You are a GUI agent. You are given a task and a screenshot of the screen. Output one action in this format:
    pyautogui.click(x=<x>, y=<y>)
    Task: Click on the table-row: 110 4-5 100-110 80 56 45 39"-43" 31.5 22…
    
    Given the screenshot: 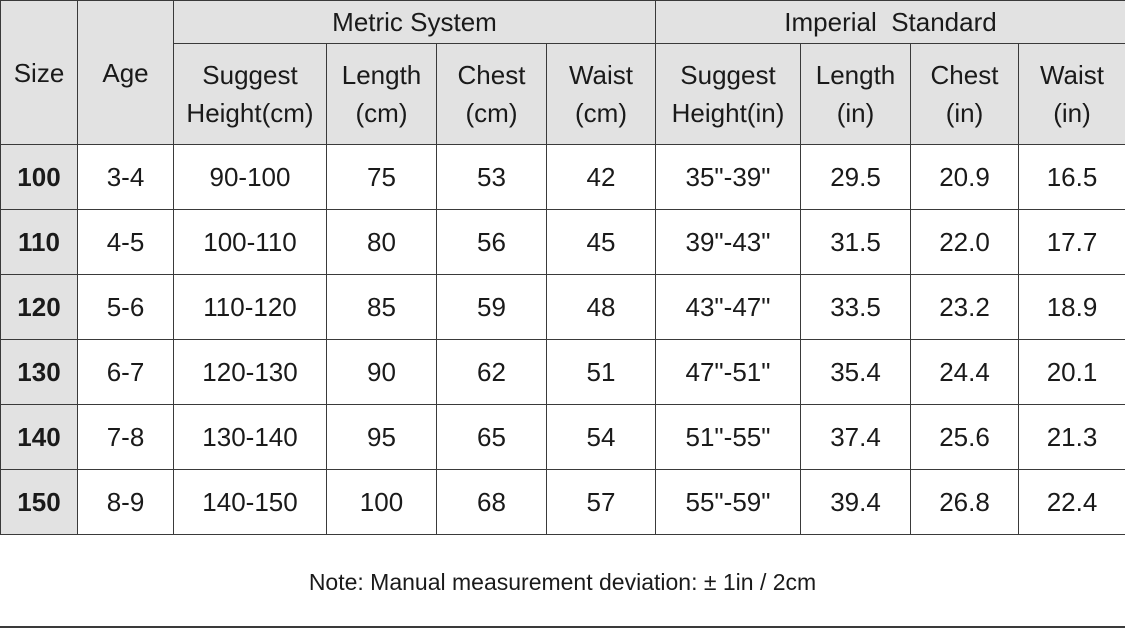 What is the action you would take?
    pyautogui.click(x=562, y=242)
    